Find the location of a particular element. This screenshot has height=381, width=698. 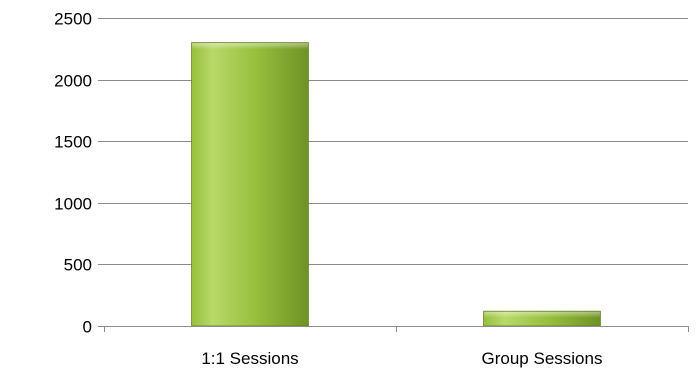

axes is located at coordinates (393, 329).